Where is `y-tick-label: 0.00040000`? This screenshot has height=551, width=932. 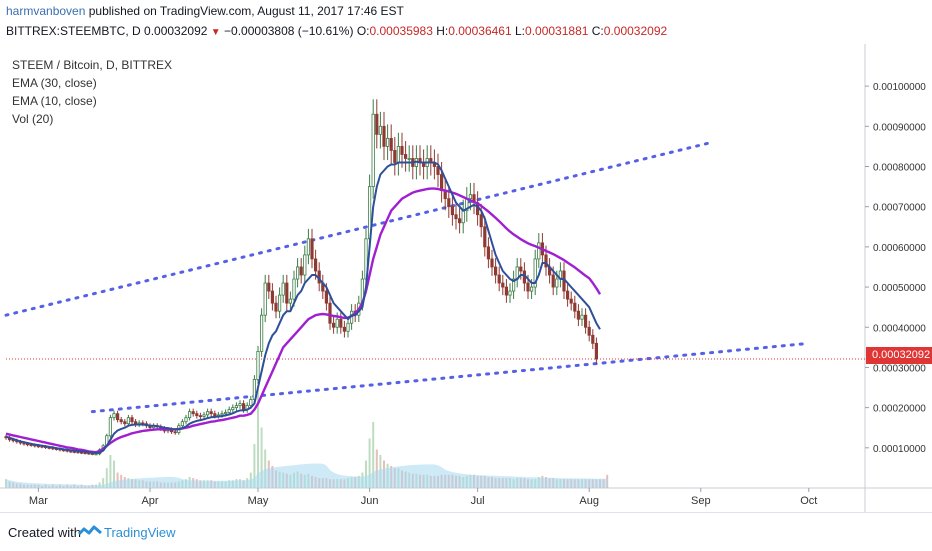 y-tick-label: 0.00040000 is located at coordinates (899, 328).